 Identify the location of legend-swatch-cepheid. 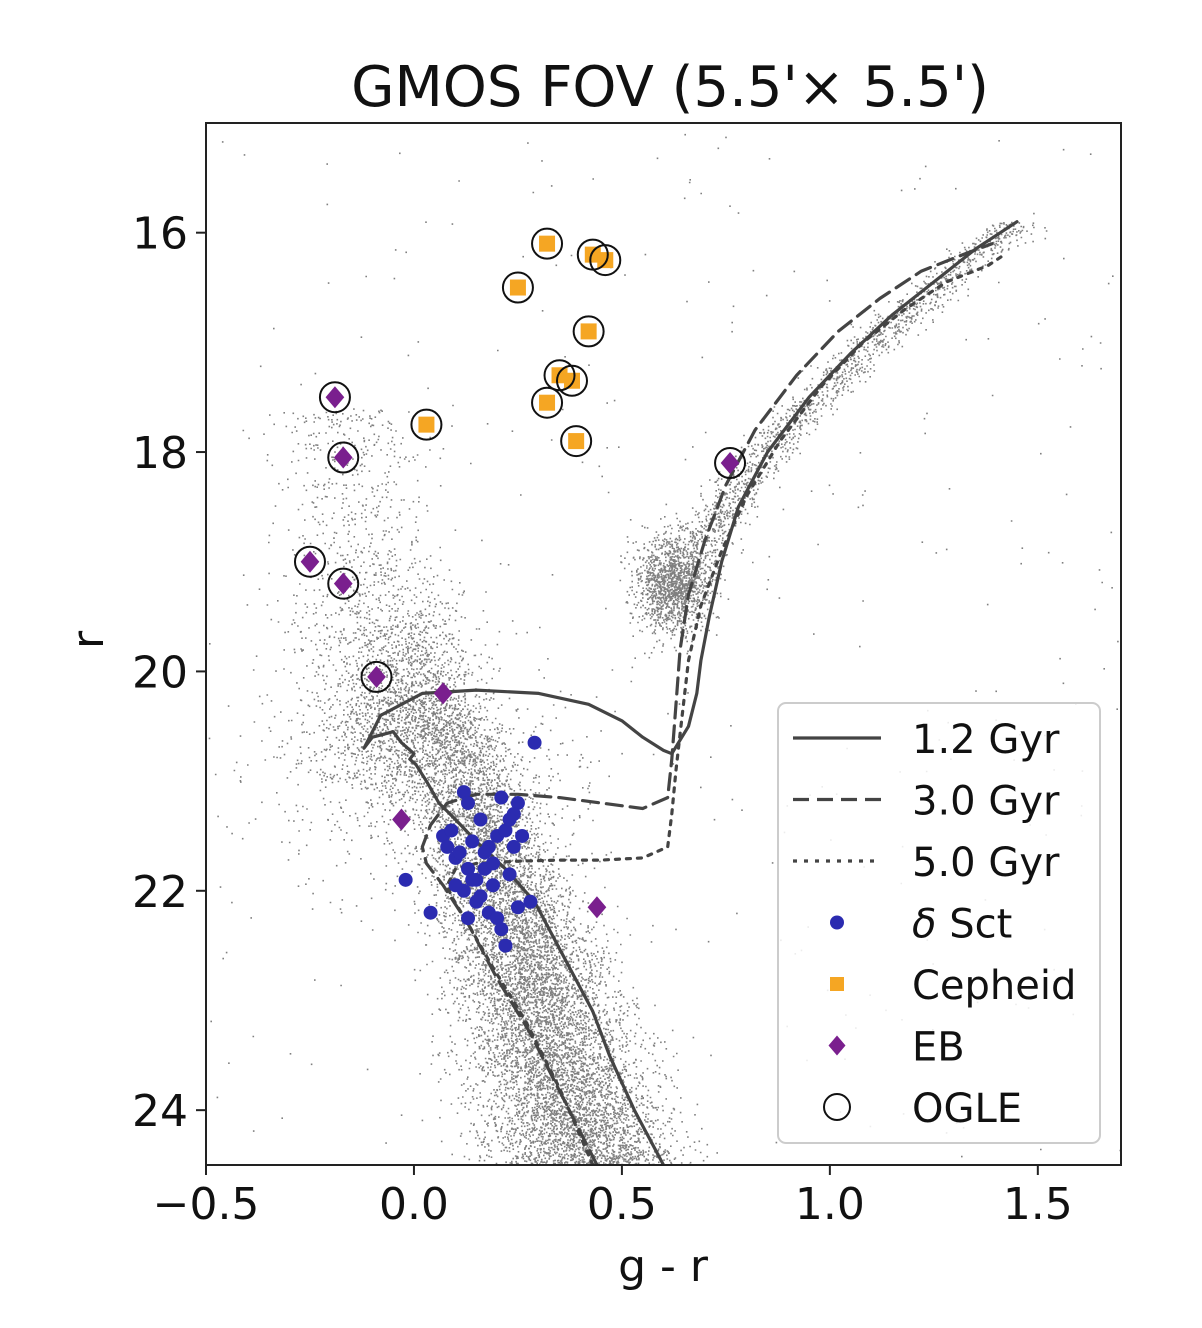
(837, 984).